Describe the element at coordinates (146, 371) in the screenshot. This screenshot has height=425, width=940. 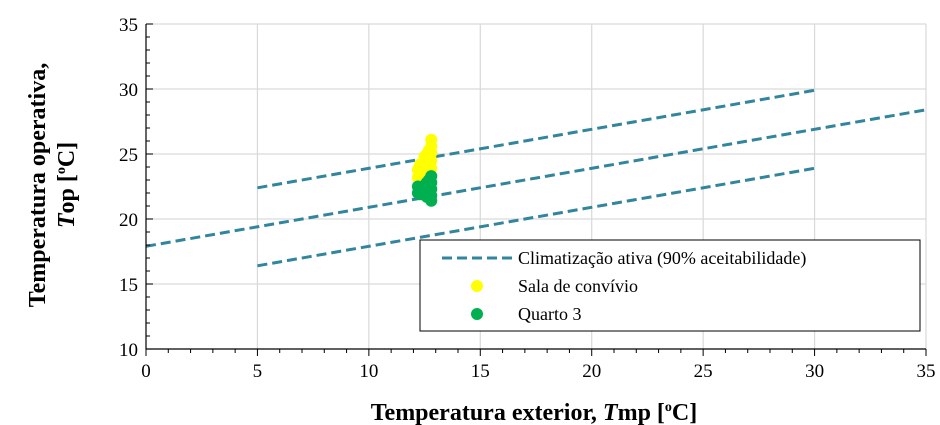
I see `x-tick-label: 0` at that location.